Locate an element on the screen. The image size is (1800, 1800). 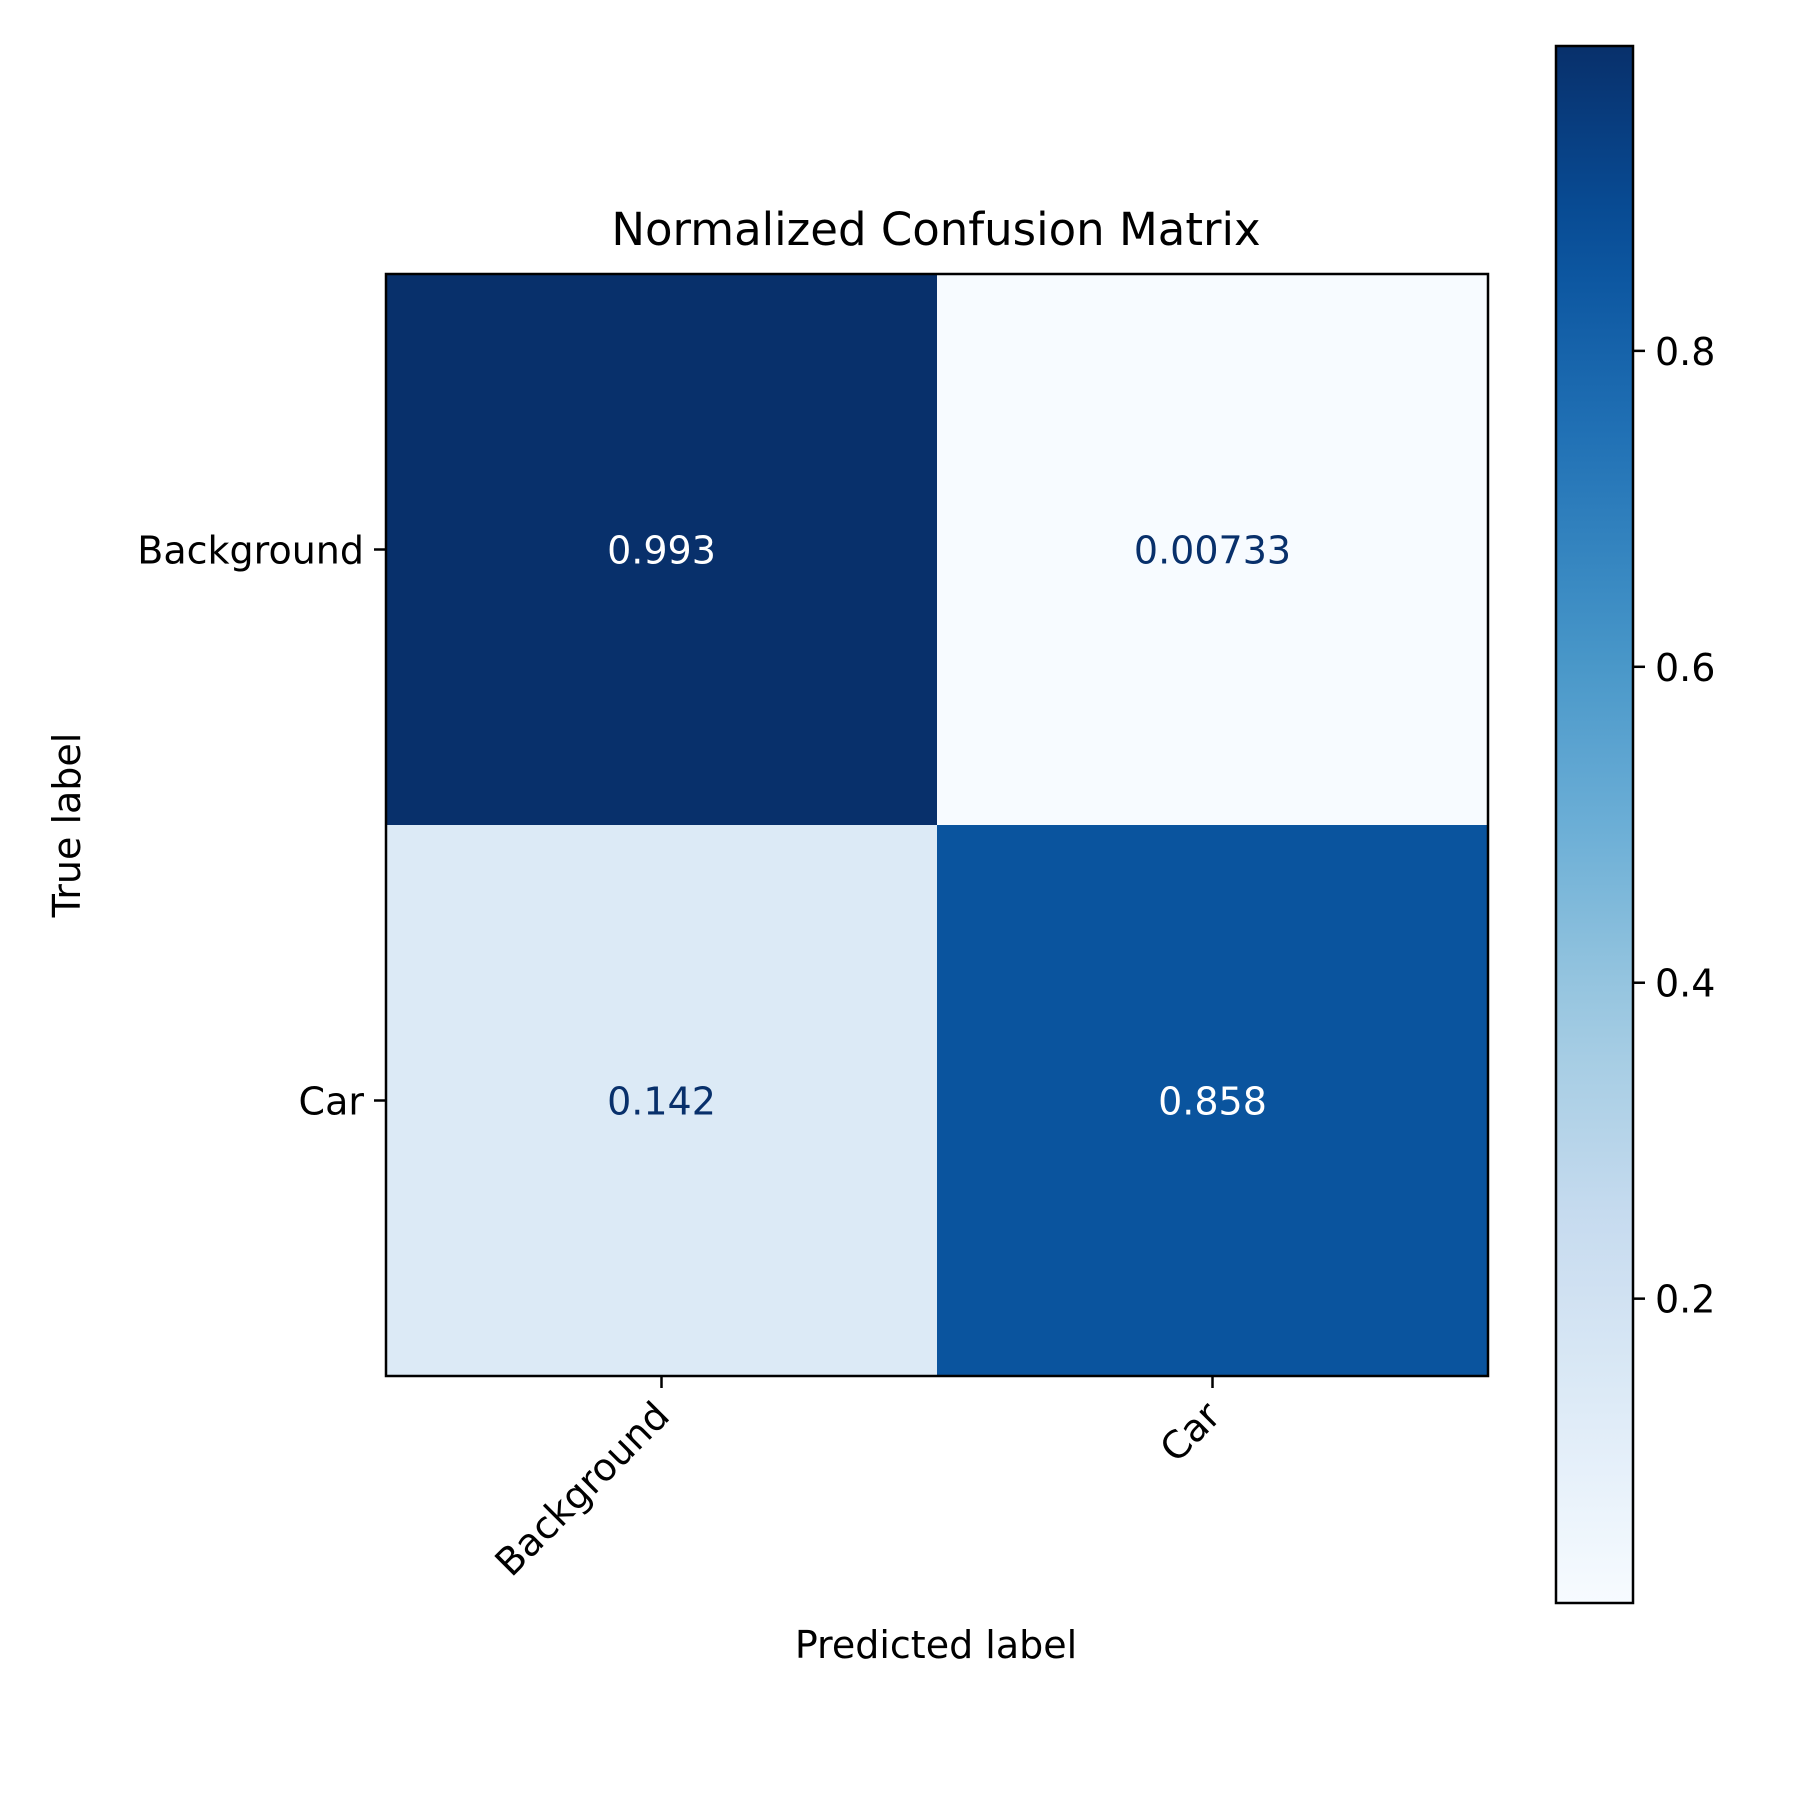
colorbar-tick-label: 0.6 is located at coordinates (1685, 668).